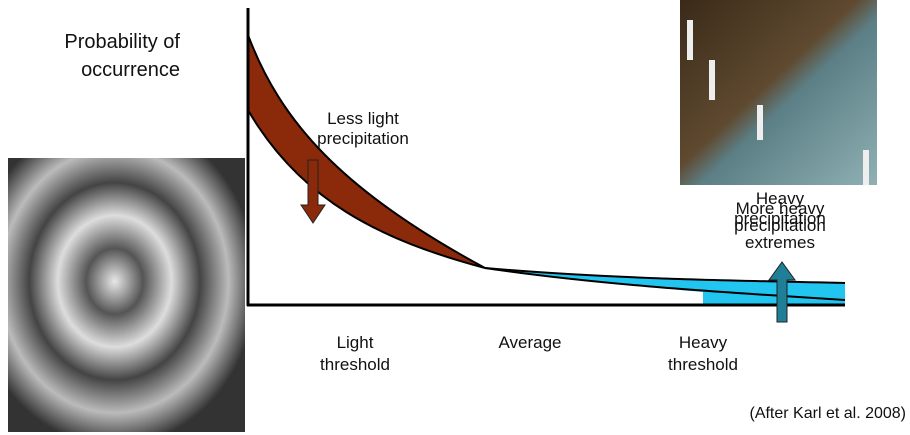 The image size is (910, 435). Describe the element at coordinates (780, 198) in the screenshot. I see `annotation: Heavy` at that location.